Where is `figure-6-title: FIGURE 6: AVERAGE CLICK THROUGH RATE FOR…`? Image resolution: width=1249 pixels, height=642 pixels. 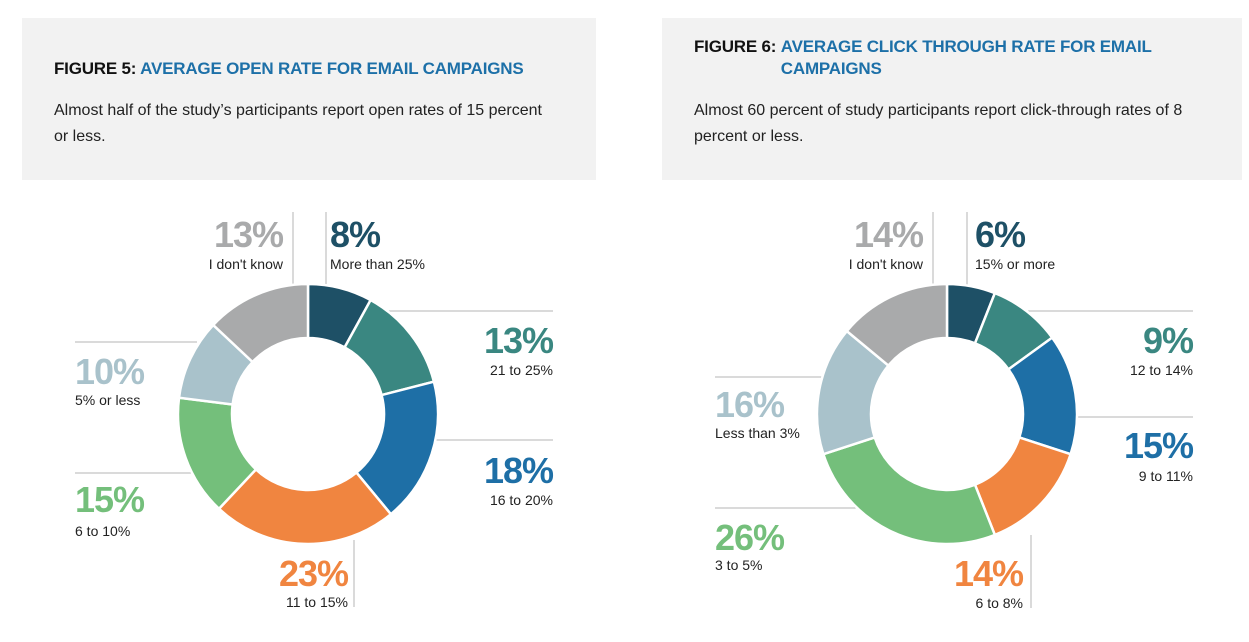
figure-6-title: FIGURE 6: AVERAGE CLICK THROUGH RATE FOR… is located at coordinates (964, 58).